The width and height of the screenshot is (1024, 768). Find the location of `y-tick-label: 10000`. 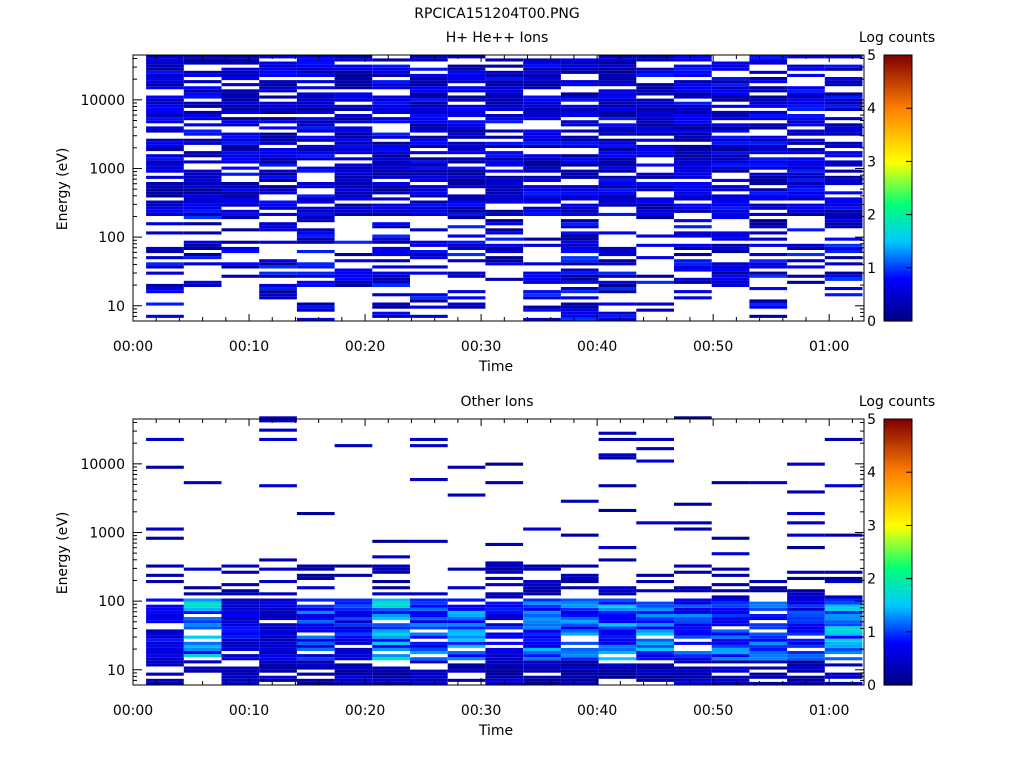

y-tick-label: 10000 is located at coordinates (102, 465).